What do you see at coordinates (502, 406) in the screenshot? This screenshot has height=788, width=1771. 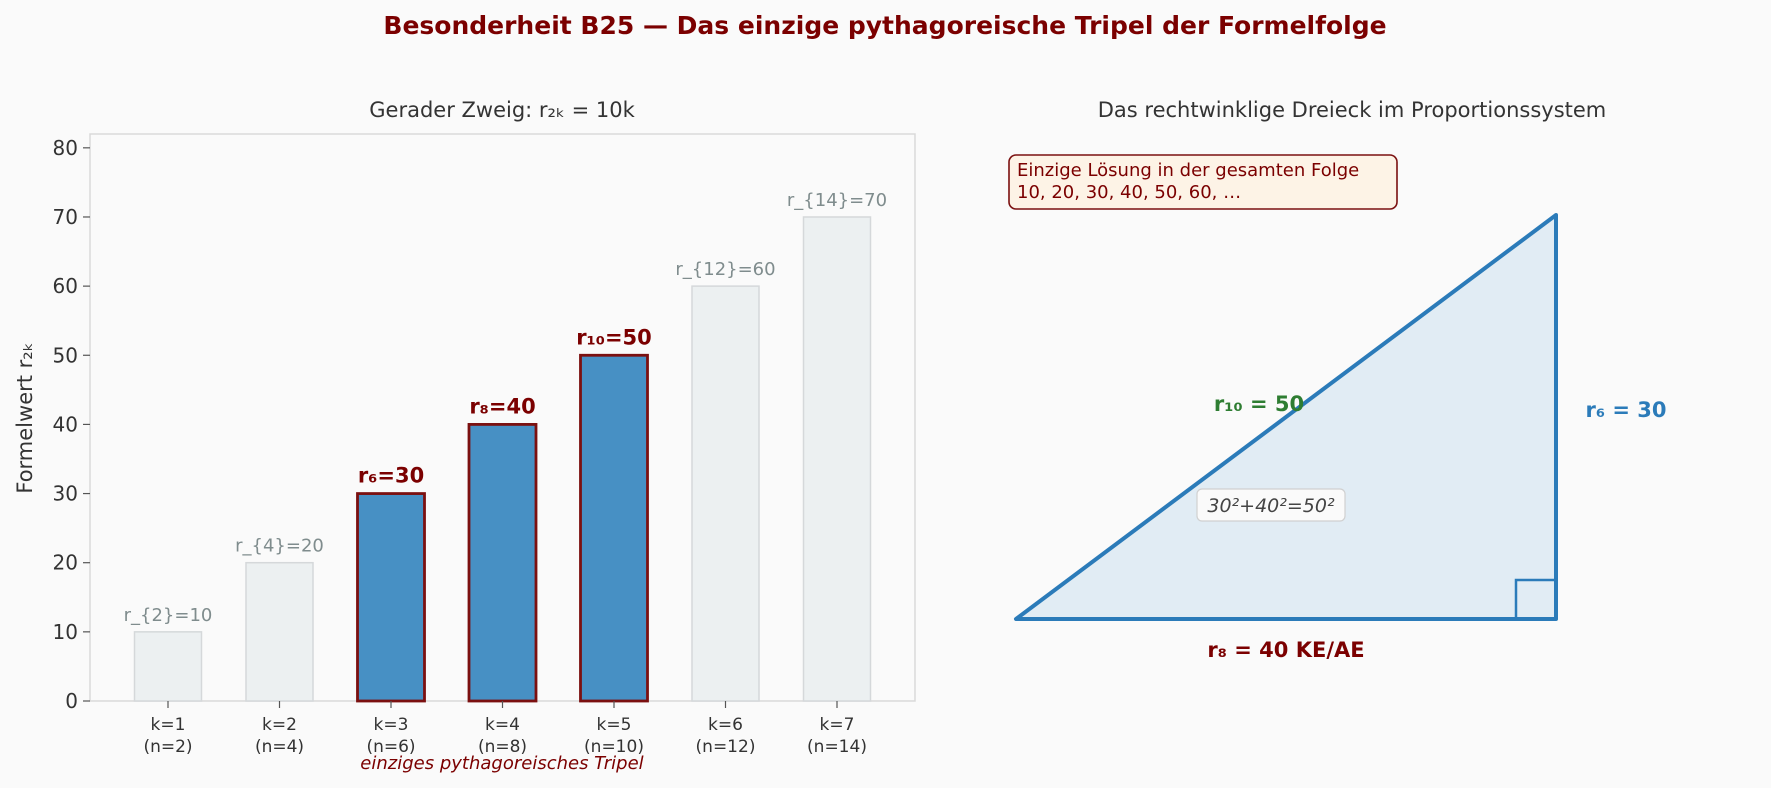 I see `bar-label: r₈=40` at bounding box center [502, 406].